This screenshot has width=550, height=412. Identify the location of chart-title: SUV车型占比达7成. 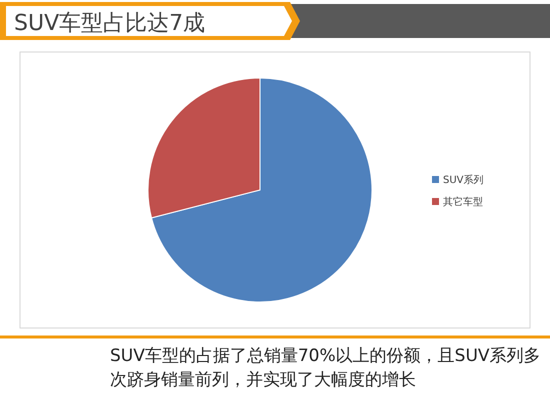
(110, 23).